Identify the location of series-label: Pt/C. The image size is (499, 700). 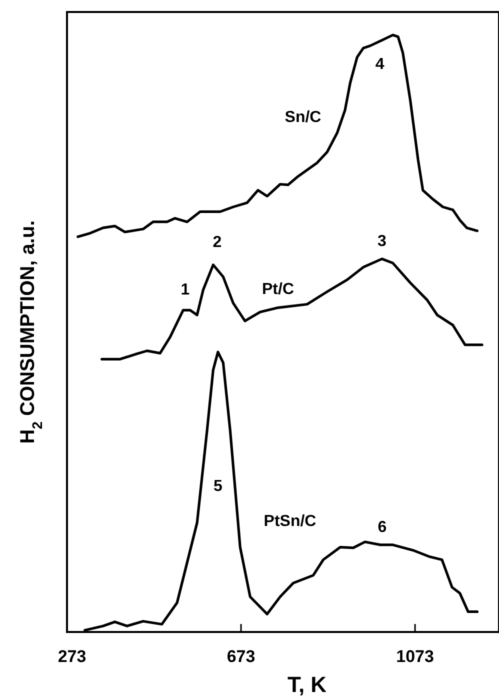
(278, 289).